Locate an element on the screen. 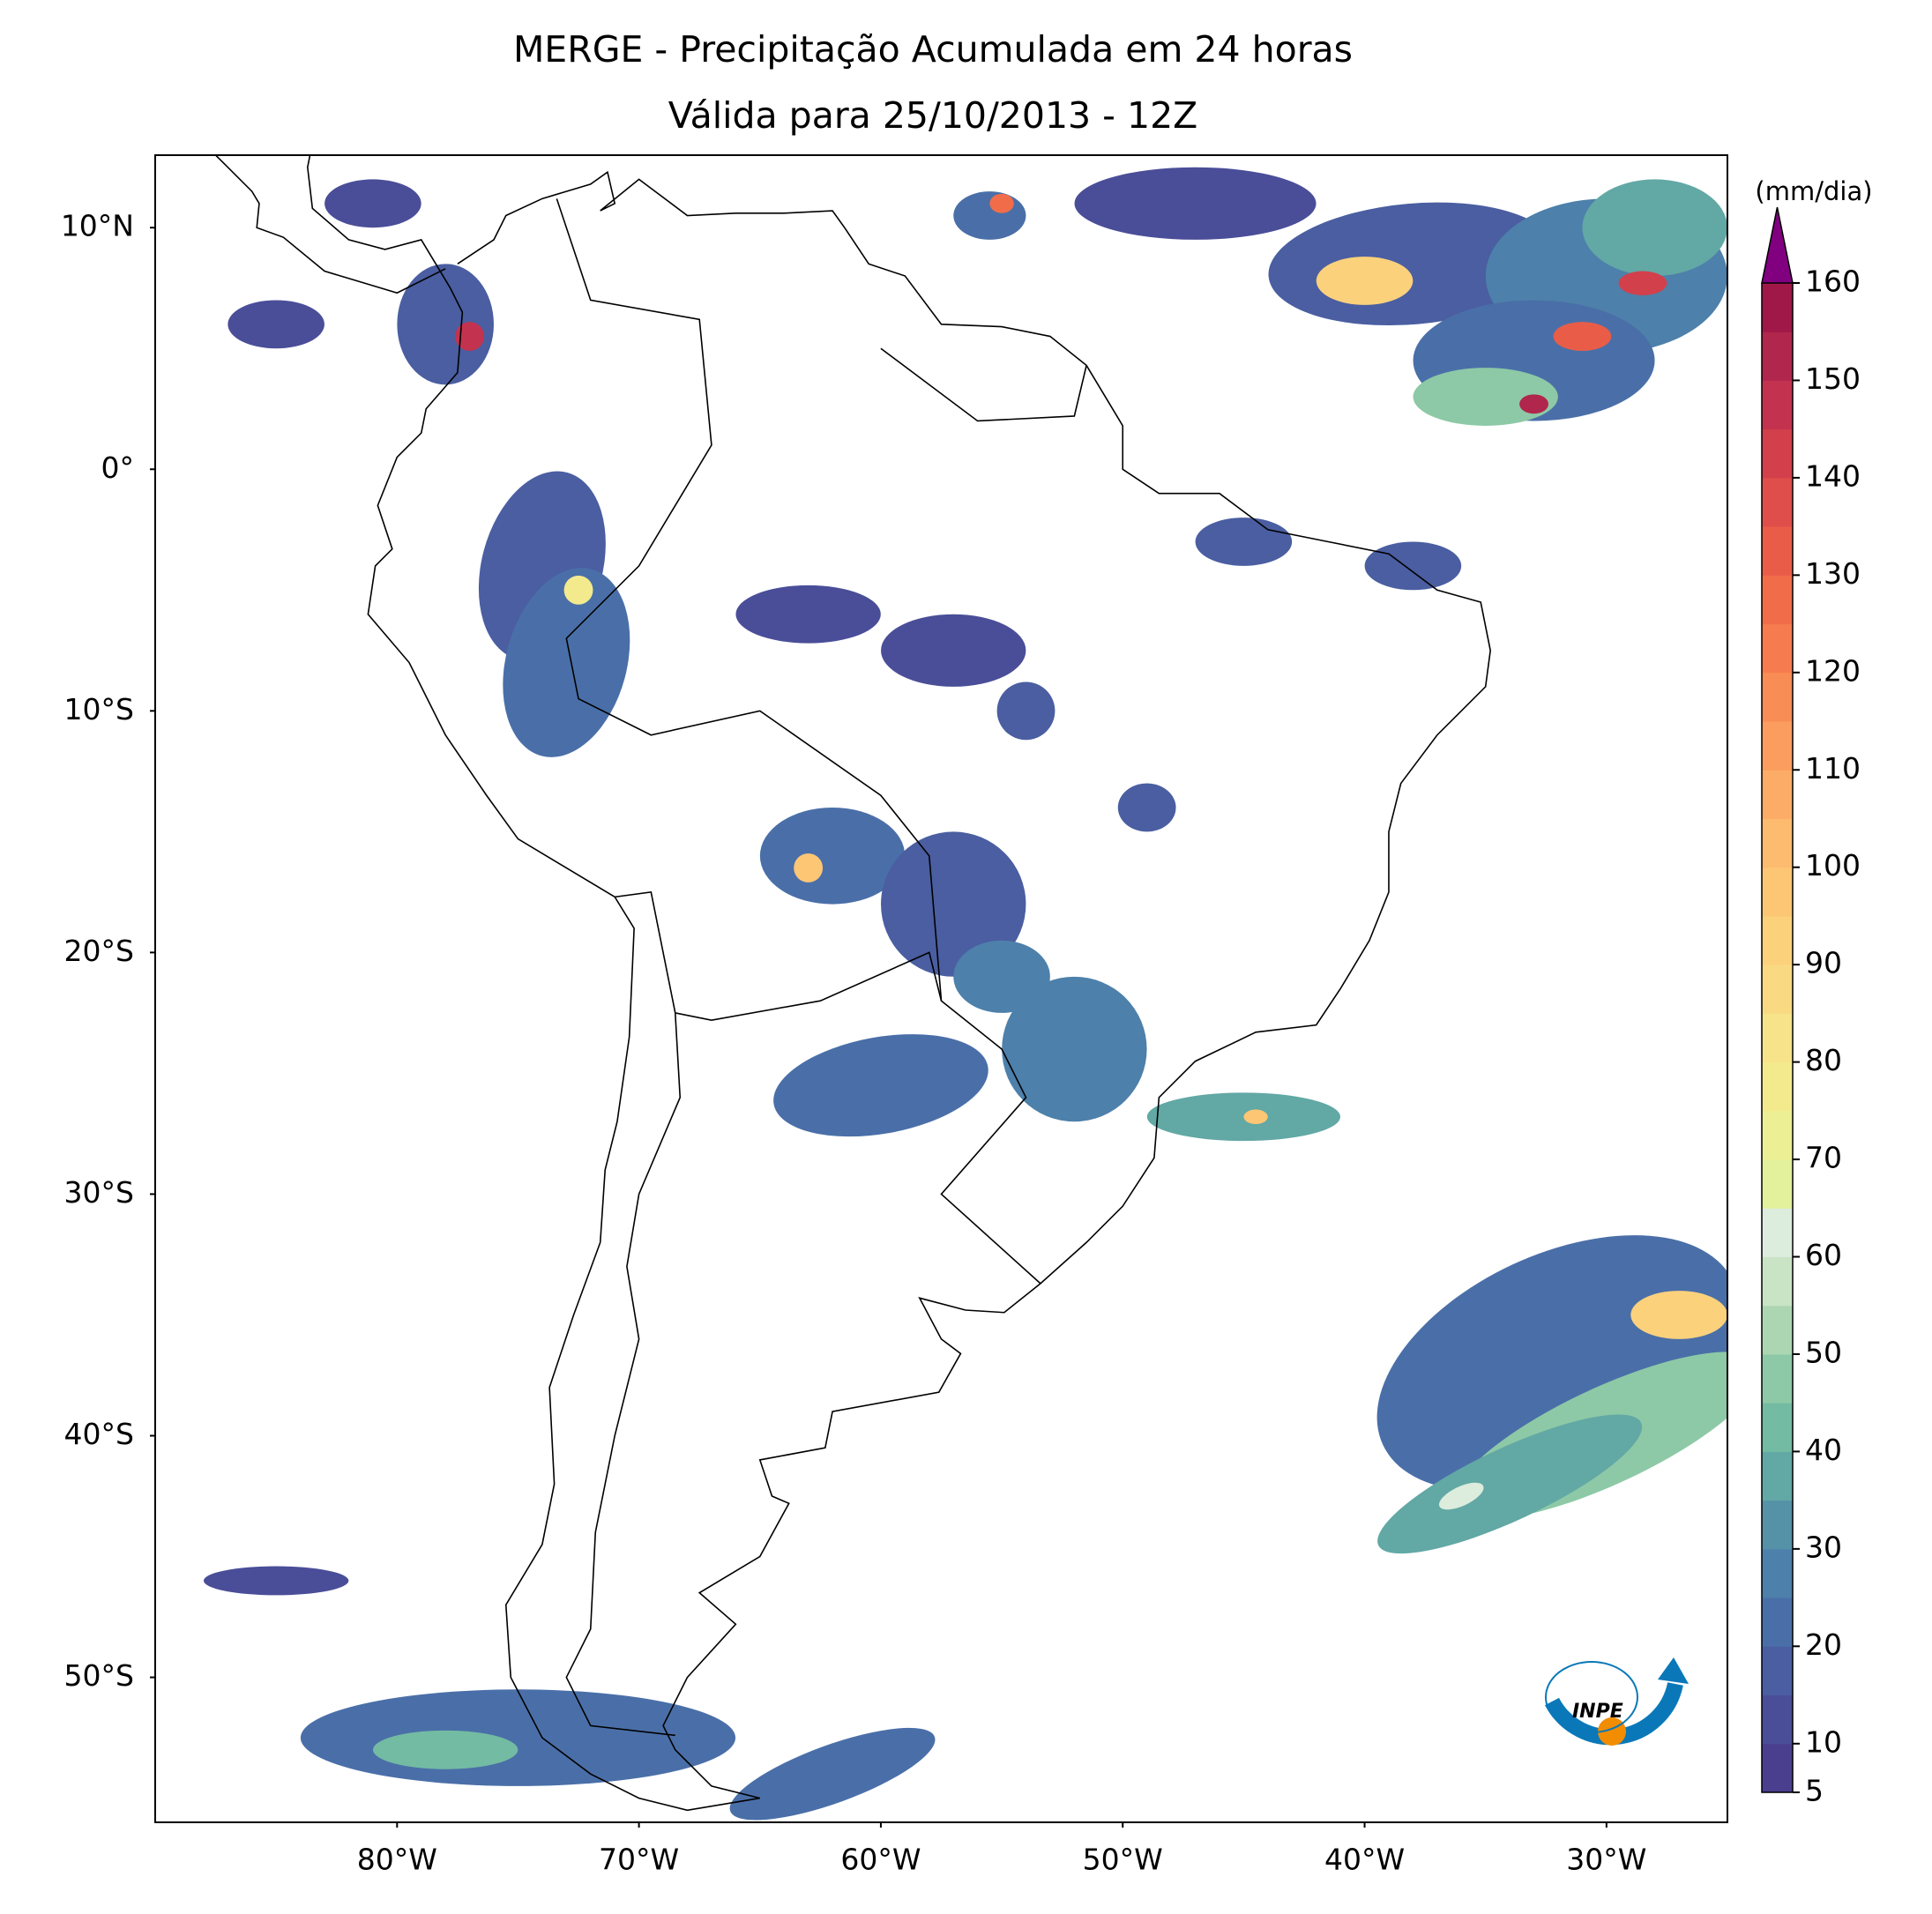 This screenshot has height=1914, width=1932. colorbar-tick-label: 5 is located at coordinates (1814, 1791).